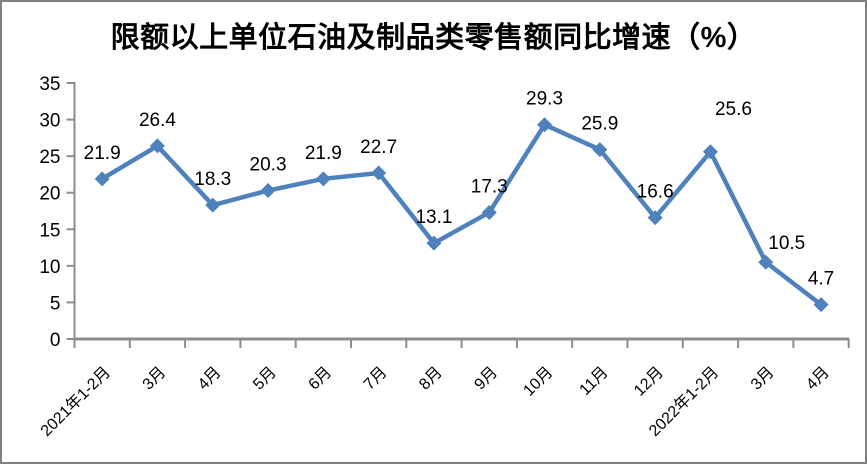 This screenshot has height=464, width=867. Describe the element at coordinates (49, 267) in the screenshot. I see `y-axis-label: 10` at that location.